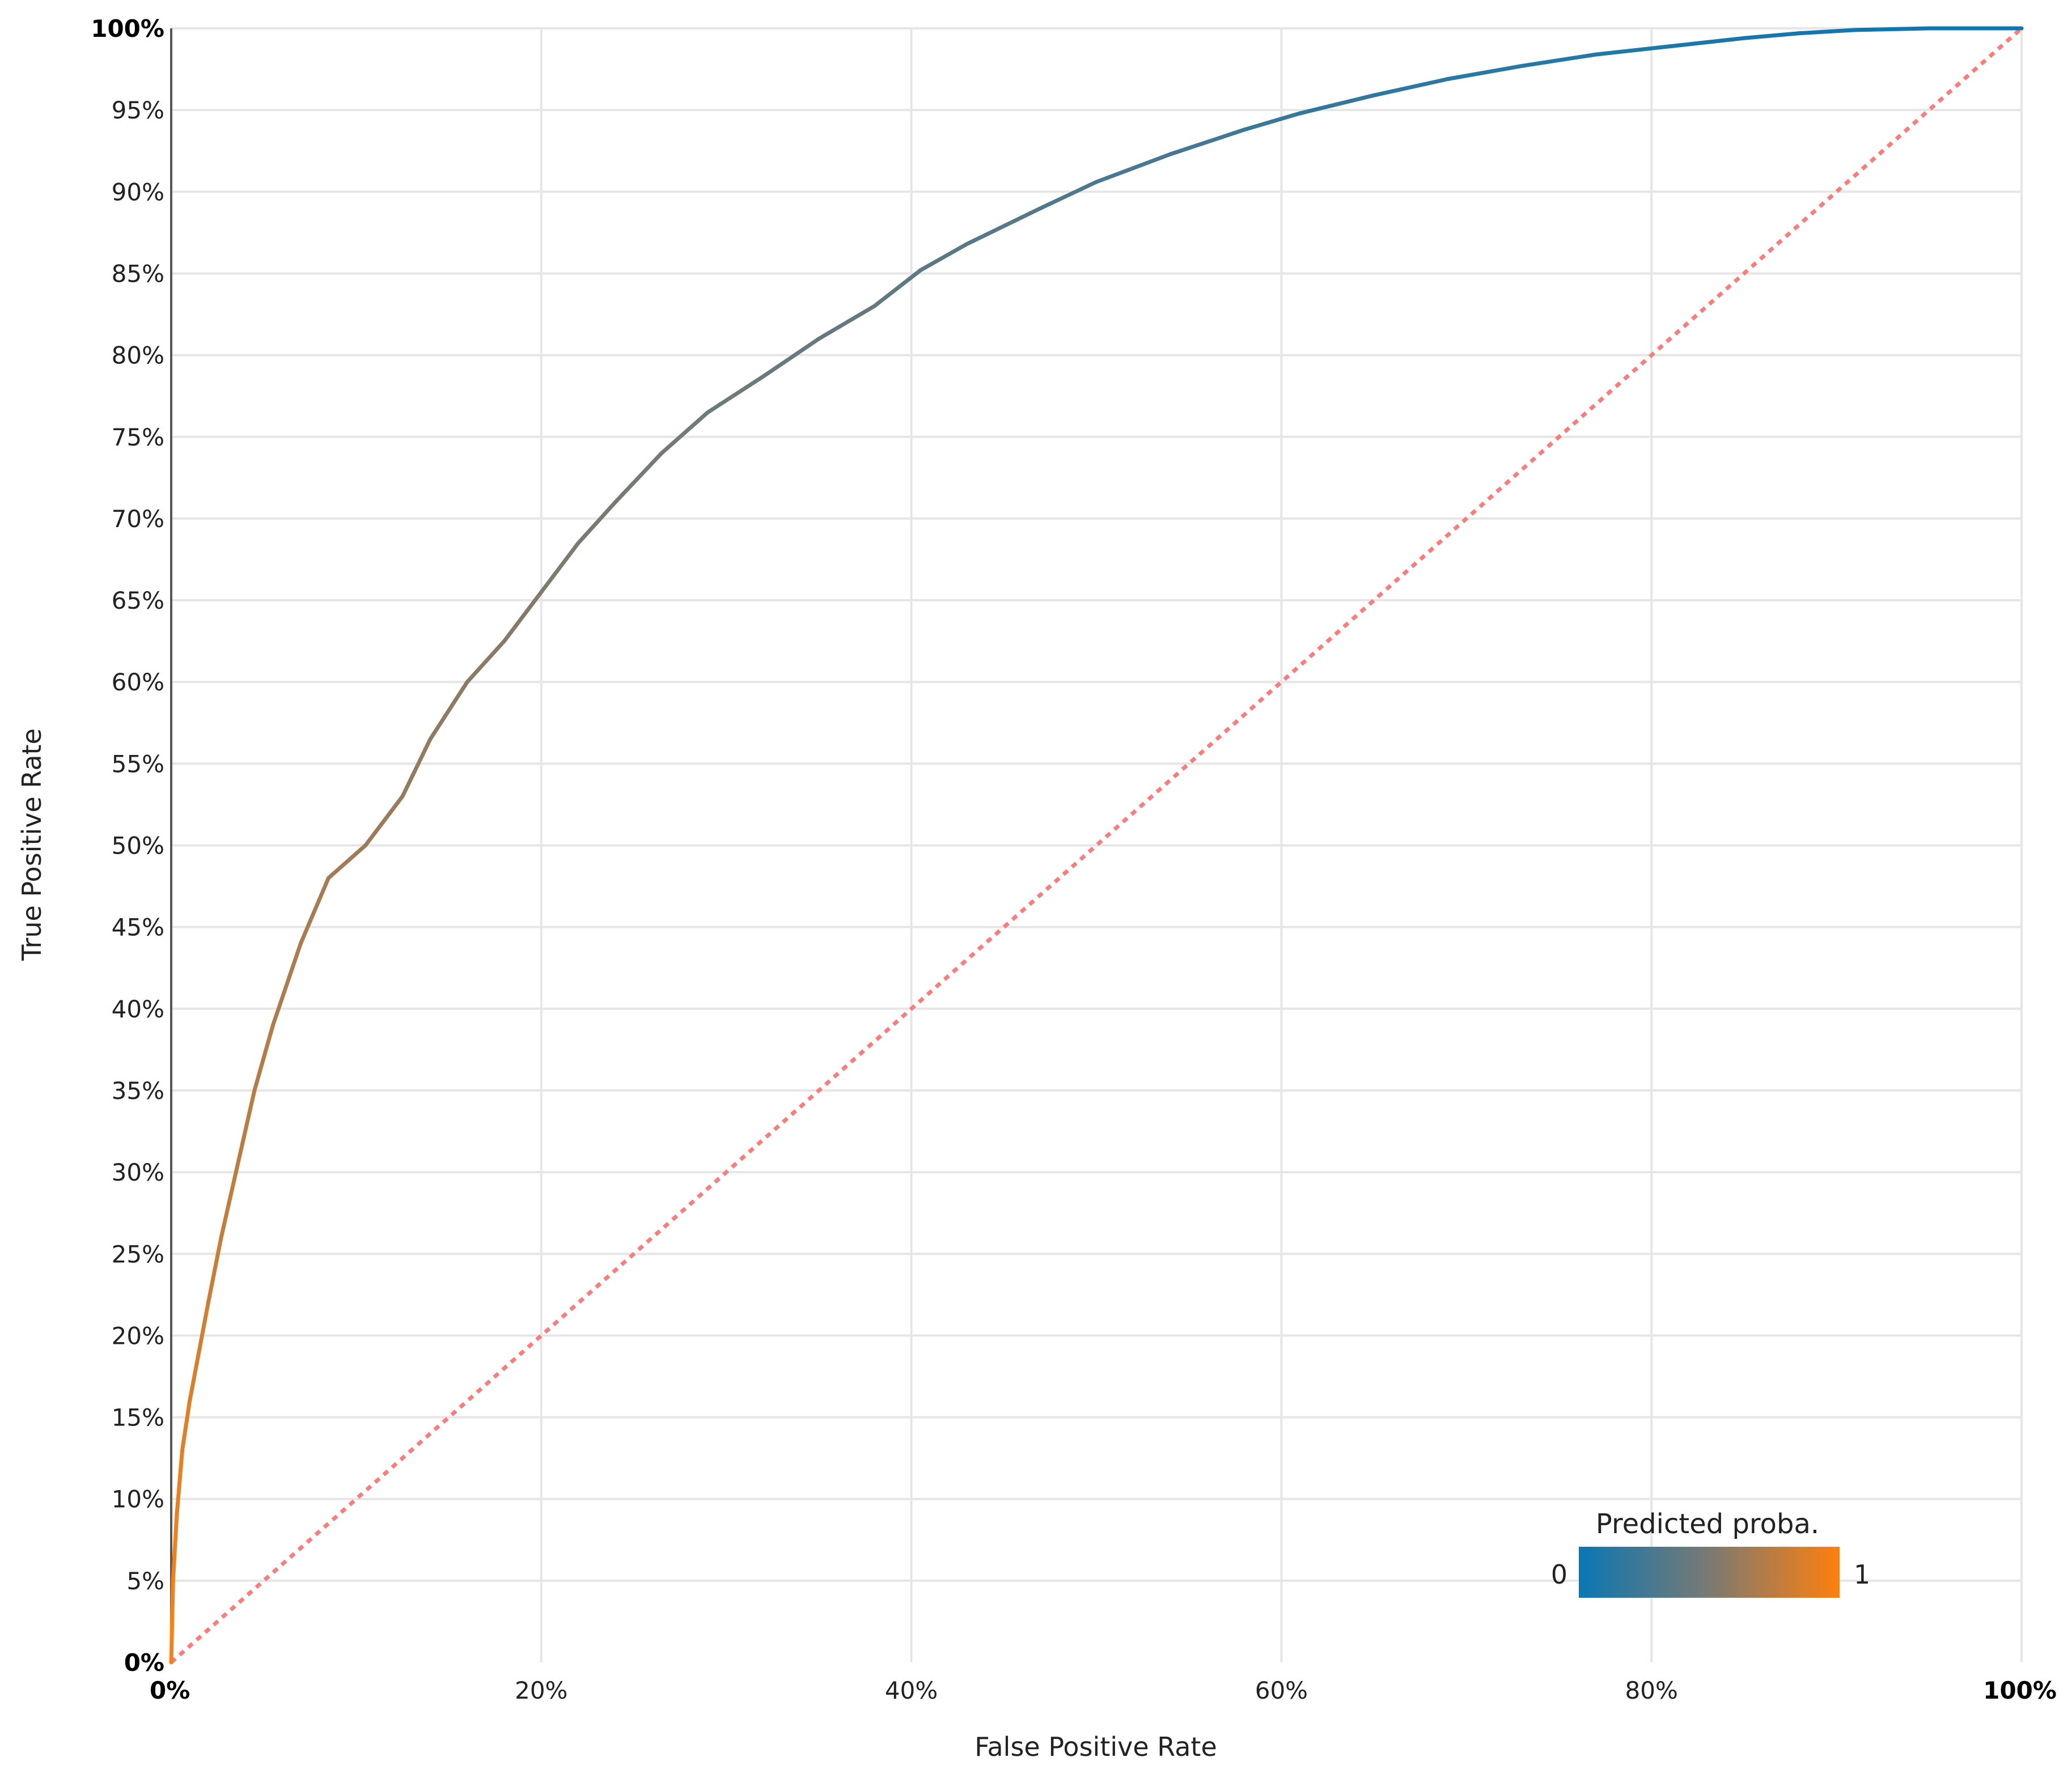 The image size is (2072, 1778). What do you see at coordinates (138, 356) in the screenshot?
I see `y-tick-label: 80%` at bounding box center [138, 356].